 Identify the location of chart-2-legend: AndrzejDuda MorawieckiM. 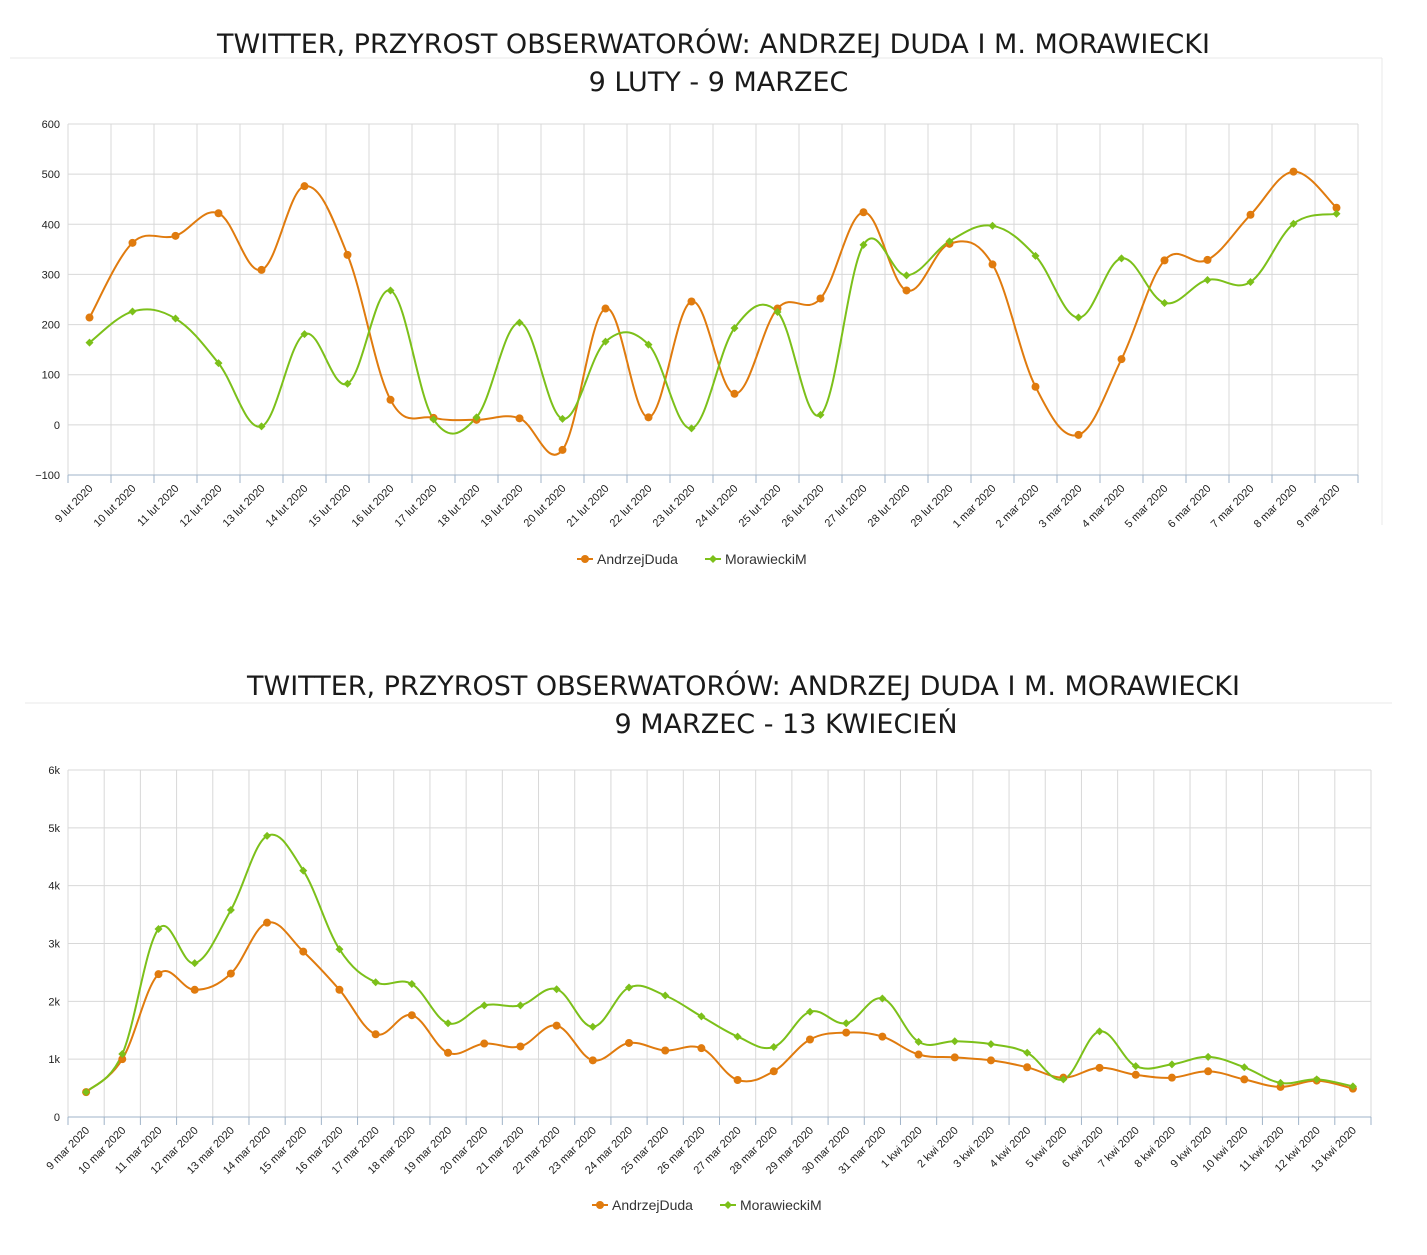
(707, 1205).